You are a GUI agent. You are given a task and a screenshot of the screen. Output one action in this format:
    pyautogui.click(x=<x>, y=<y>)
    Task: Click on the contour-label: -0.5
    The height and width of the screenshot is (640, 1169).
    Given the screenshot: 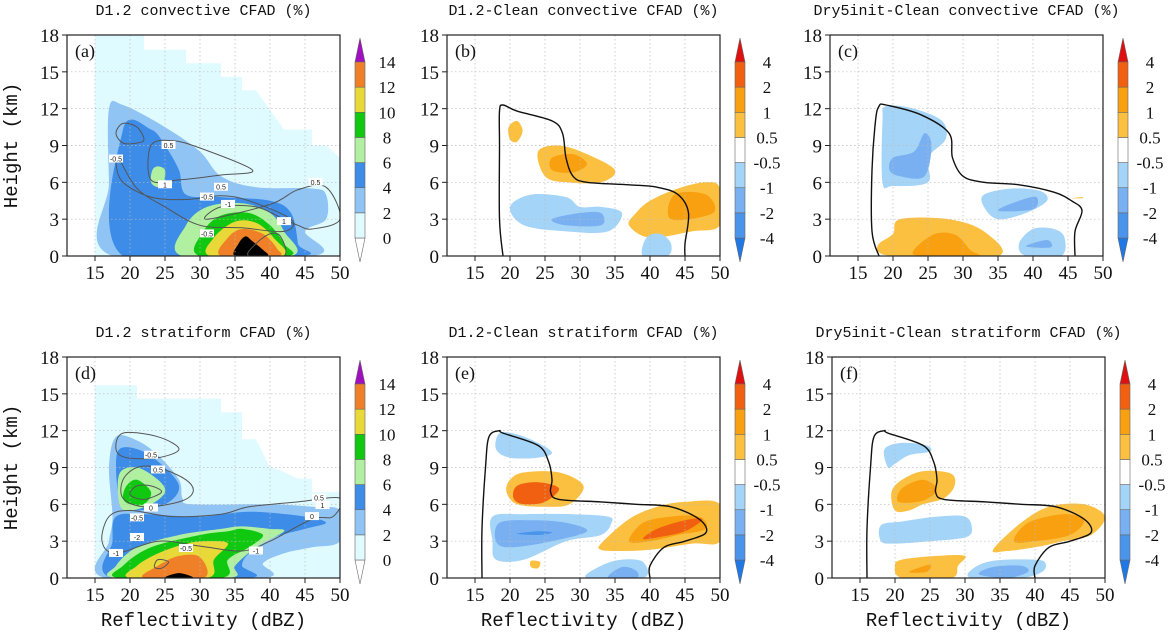 What is the action you would take?
    pyautogui.click(x=151, y=455)
    